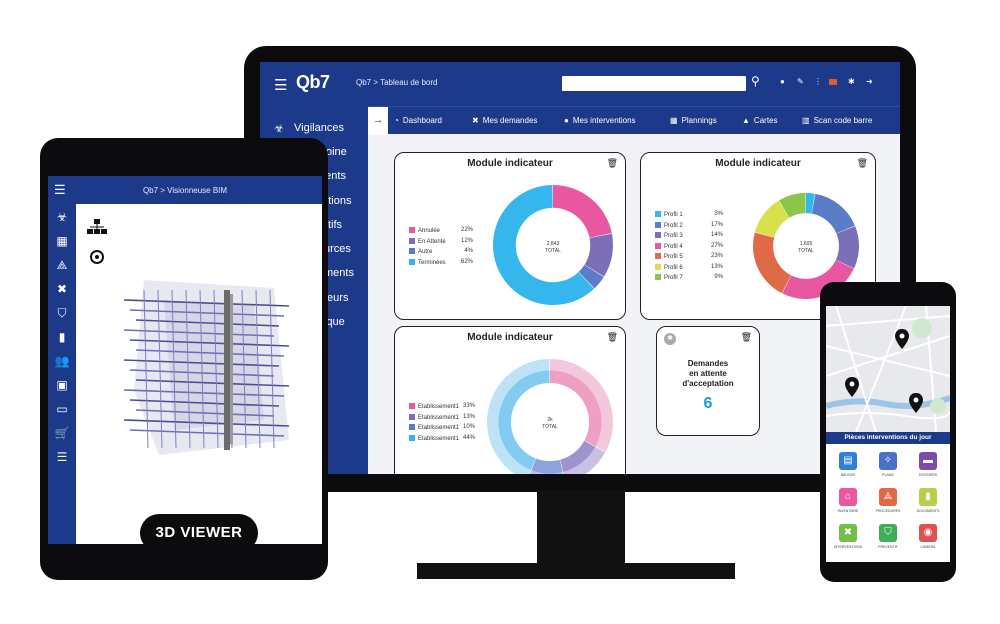 This screenshot has height=624, width=1000. Describe the element at coordinates (869, 81) in the screenshot. I see `logout-icon: ➜` at that location.